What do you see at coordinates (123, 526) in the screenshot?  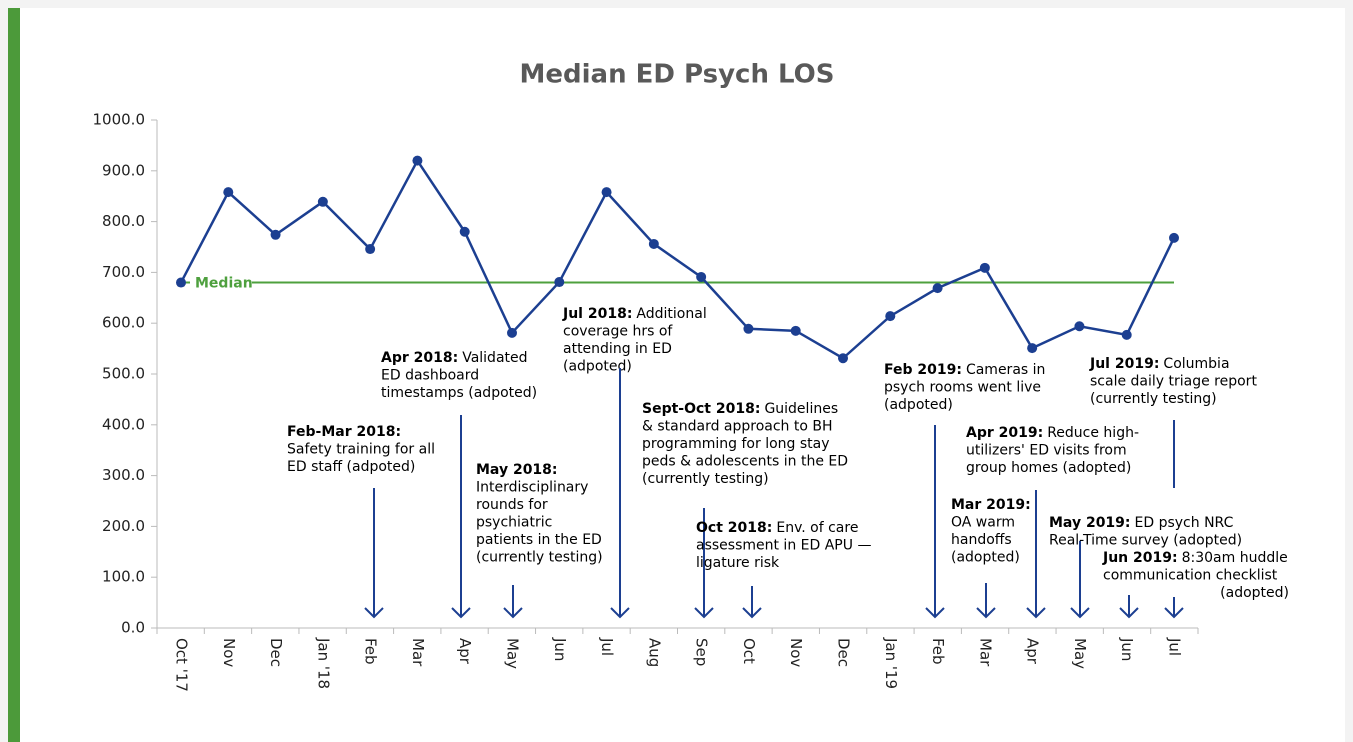 I see `y-tick-label: 200.0` at bounding box center [123, 526].